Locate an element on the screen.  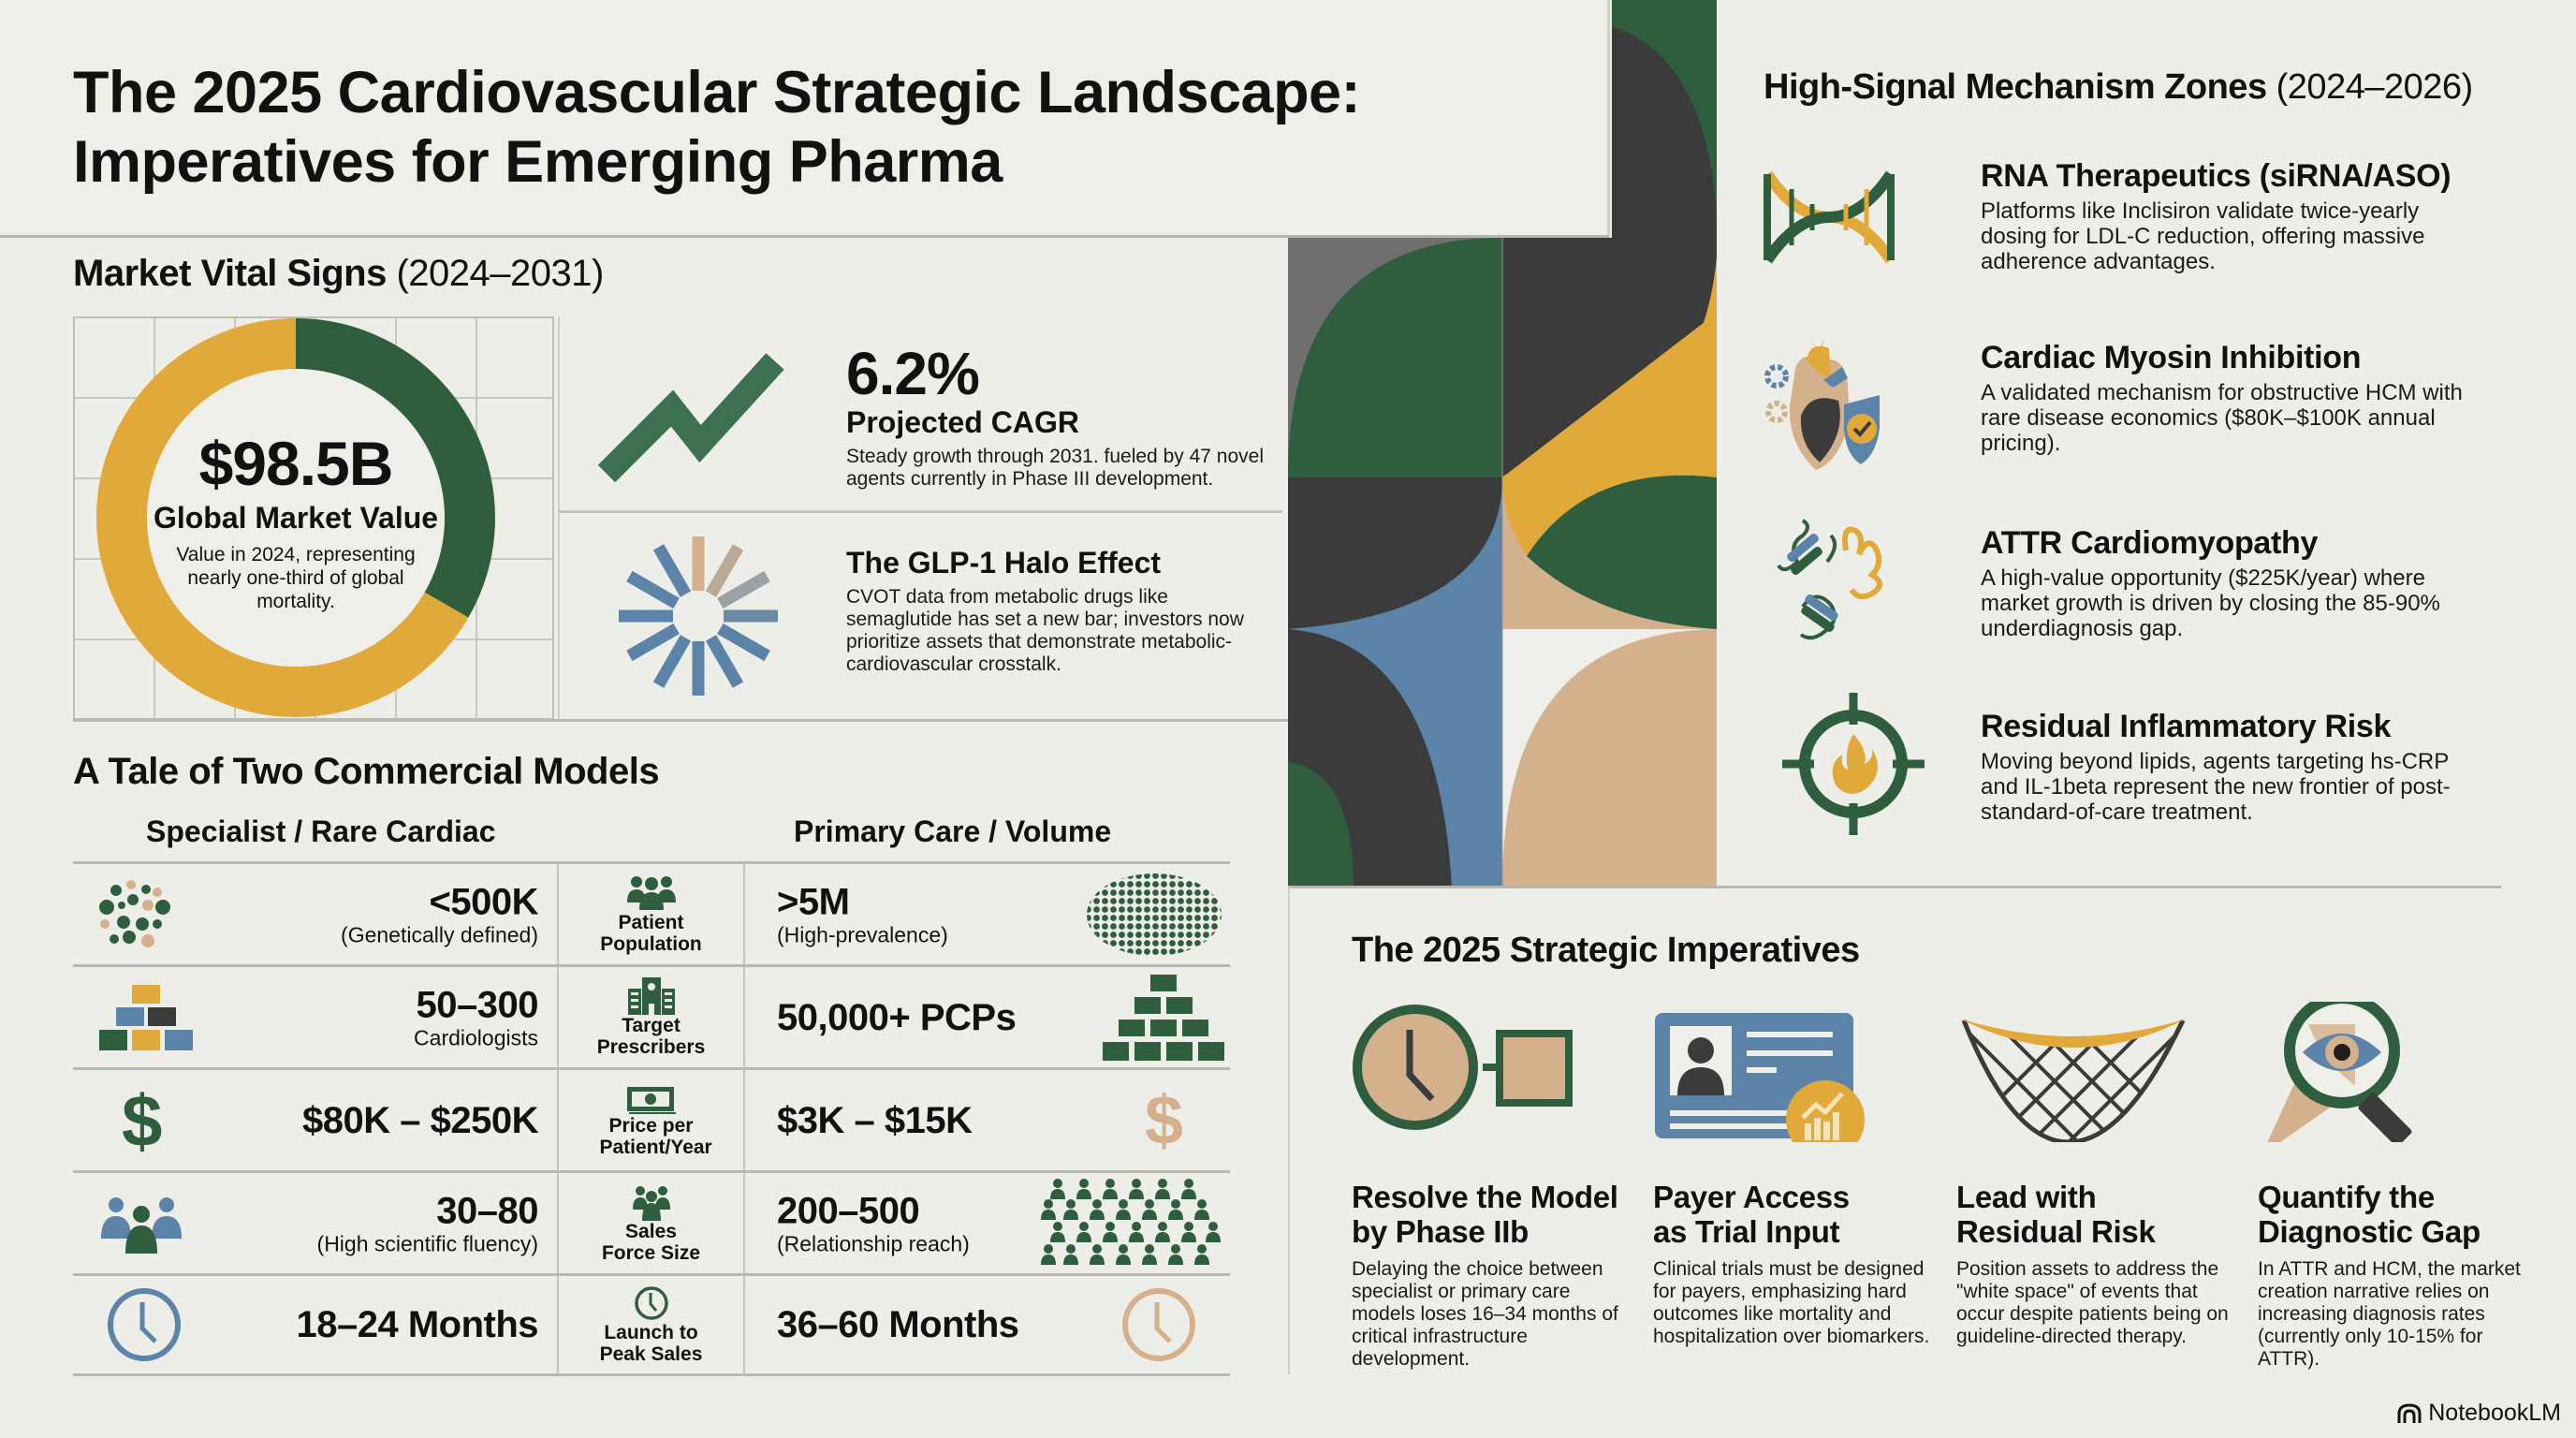
imperatives-left-border is located at coordinates (1289, 1131).